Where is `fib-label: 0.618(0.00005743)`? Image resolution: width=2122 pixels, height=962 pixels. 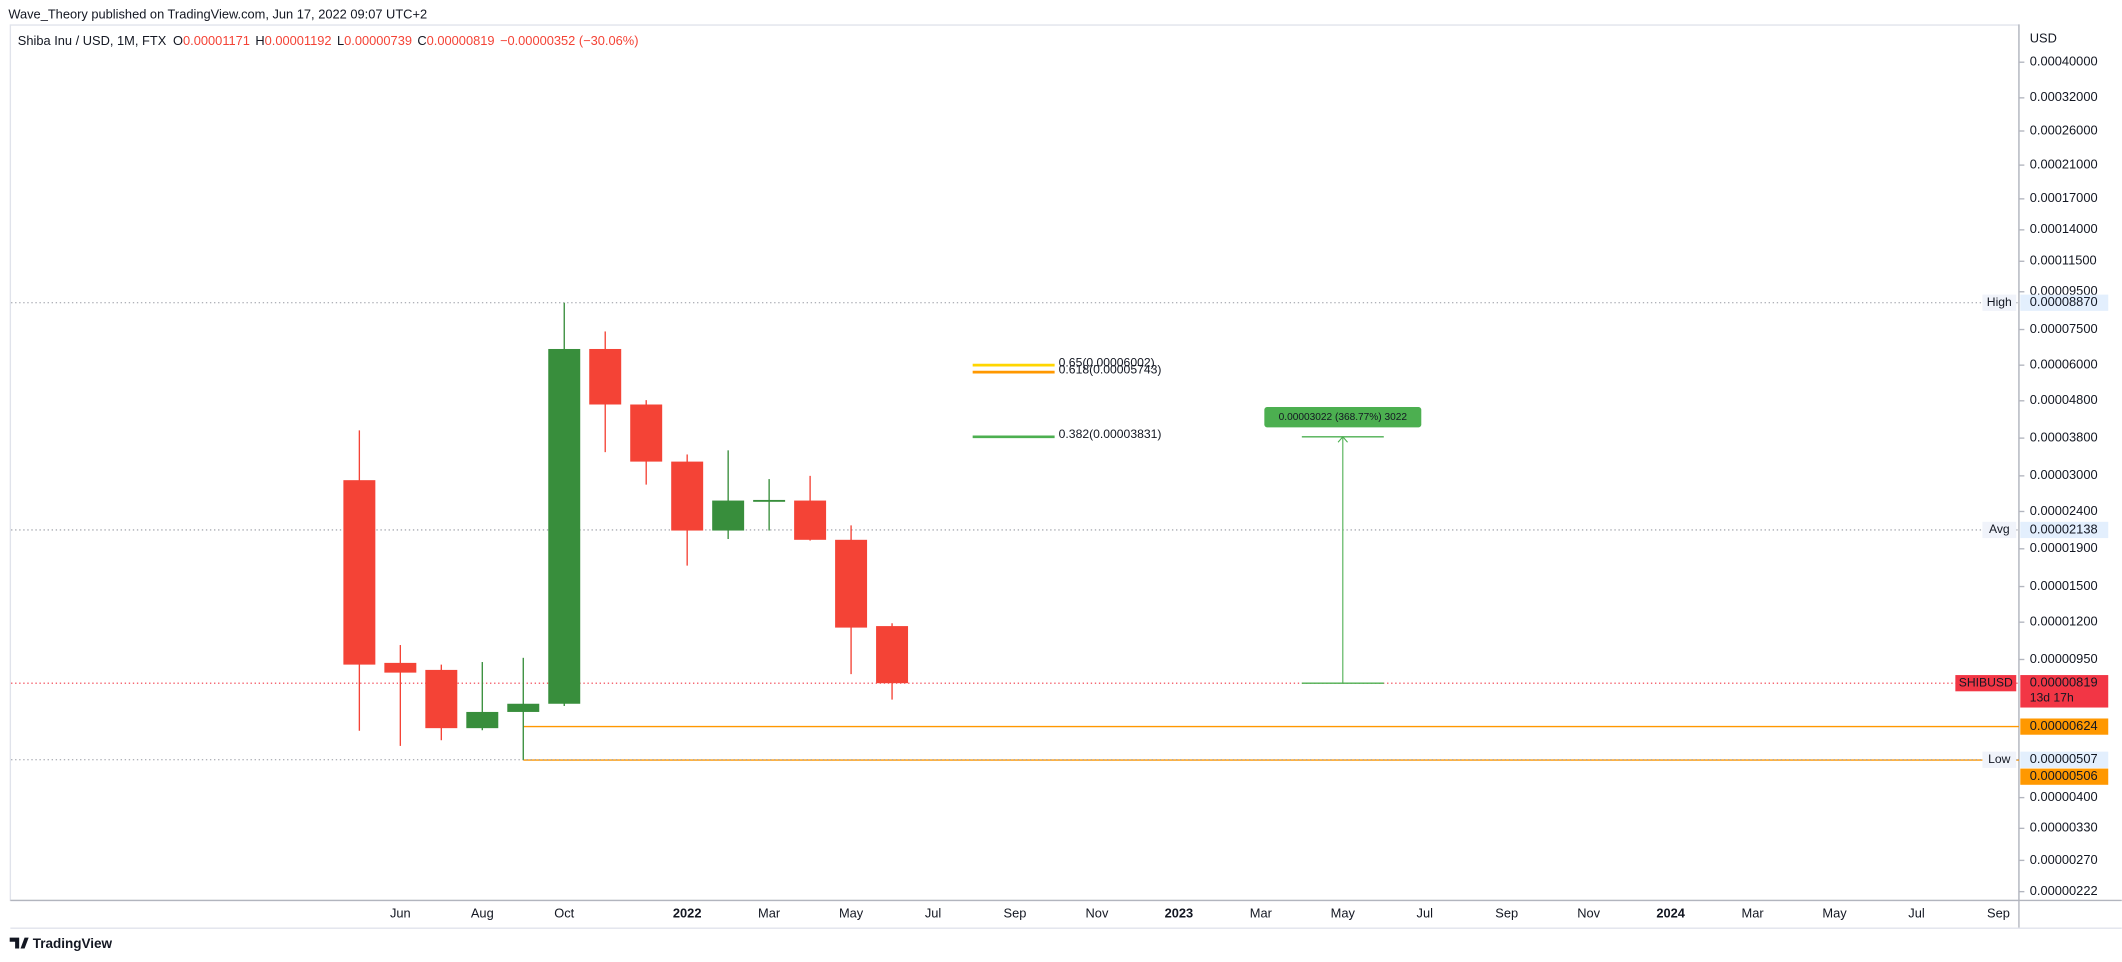
fib-label: 0.618(0.00005743) is located at coordinates (1110, 369).